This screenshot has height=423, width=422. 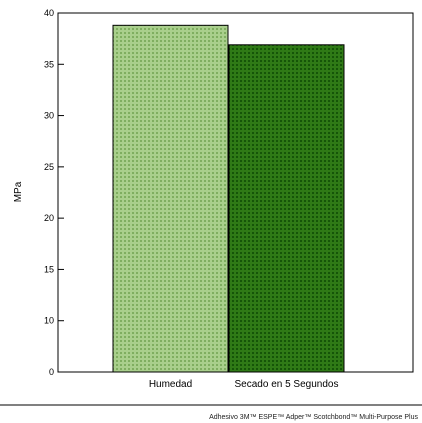 What do you see at coordinates (49, 167) in the screenshot?
I see `y-tick-label: 25` at bounding box center [49, 167].